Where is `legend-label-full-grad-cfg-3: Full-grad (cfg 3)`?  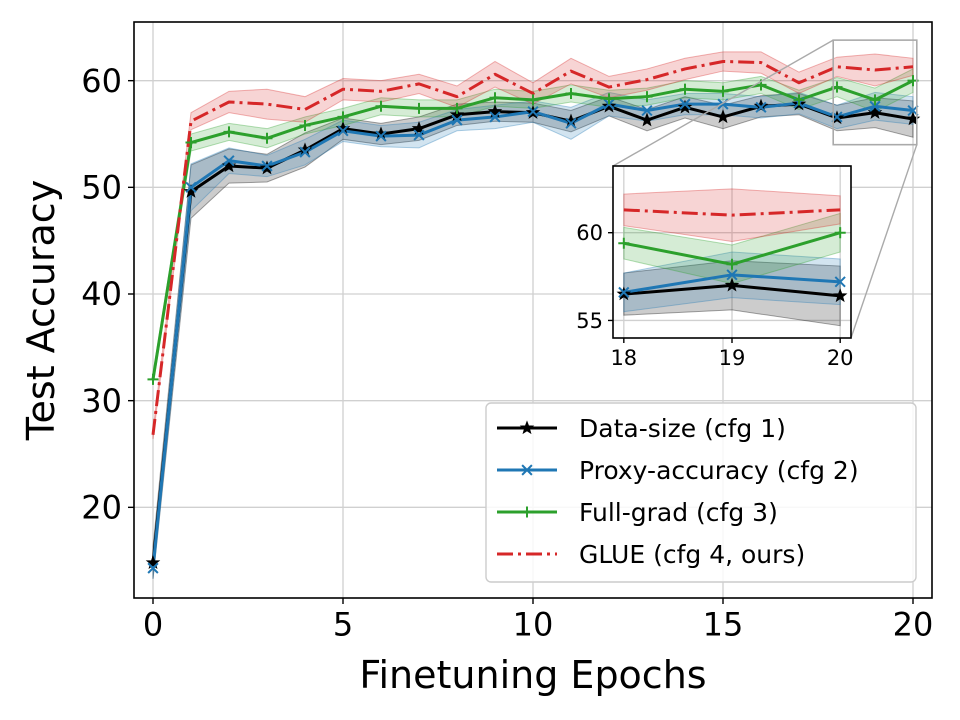
legend-label-full-grad-cfg-3: Full-grad (cfg 3) is located at coordinates (678, 512).